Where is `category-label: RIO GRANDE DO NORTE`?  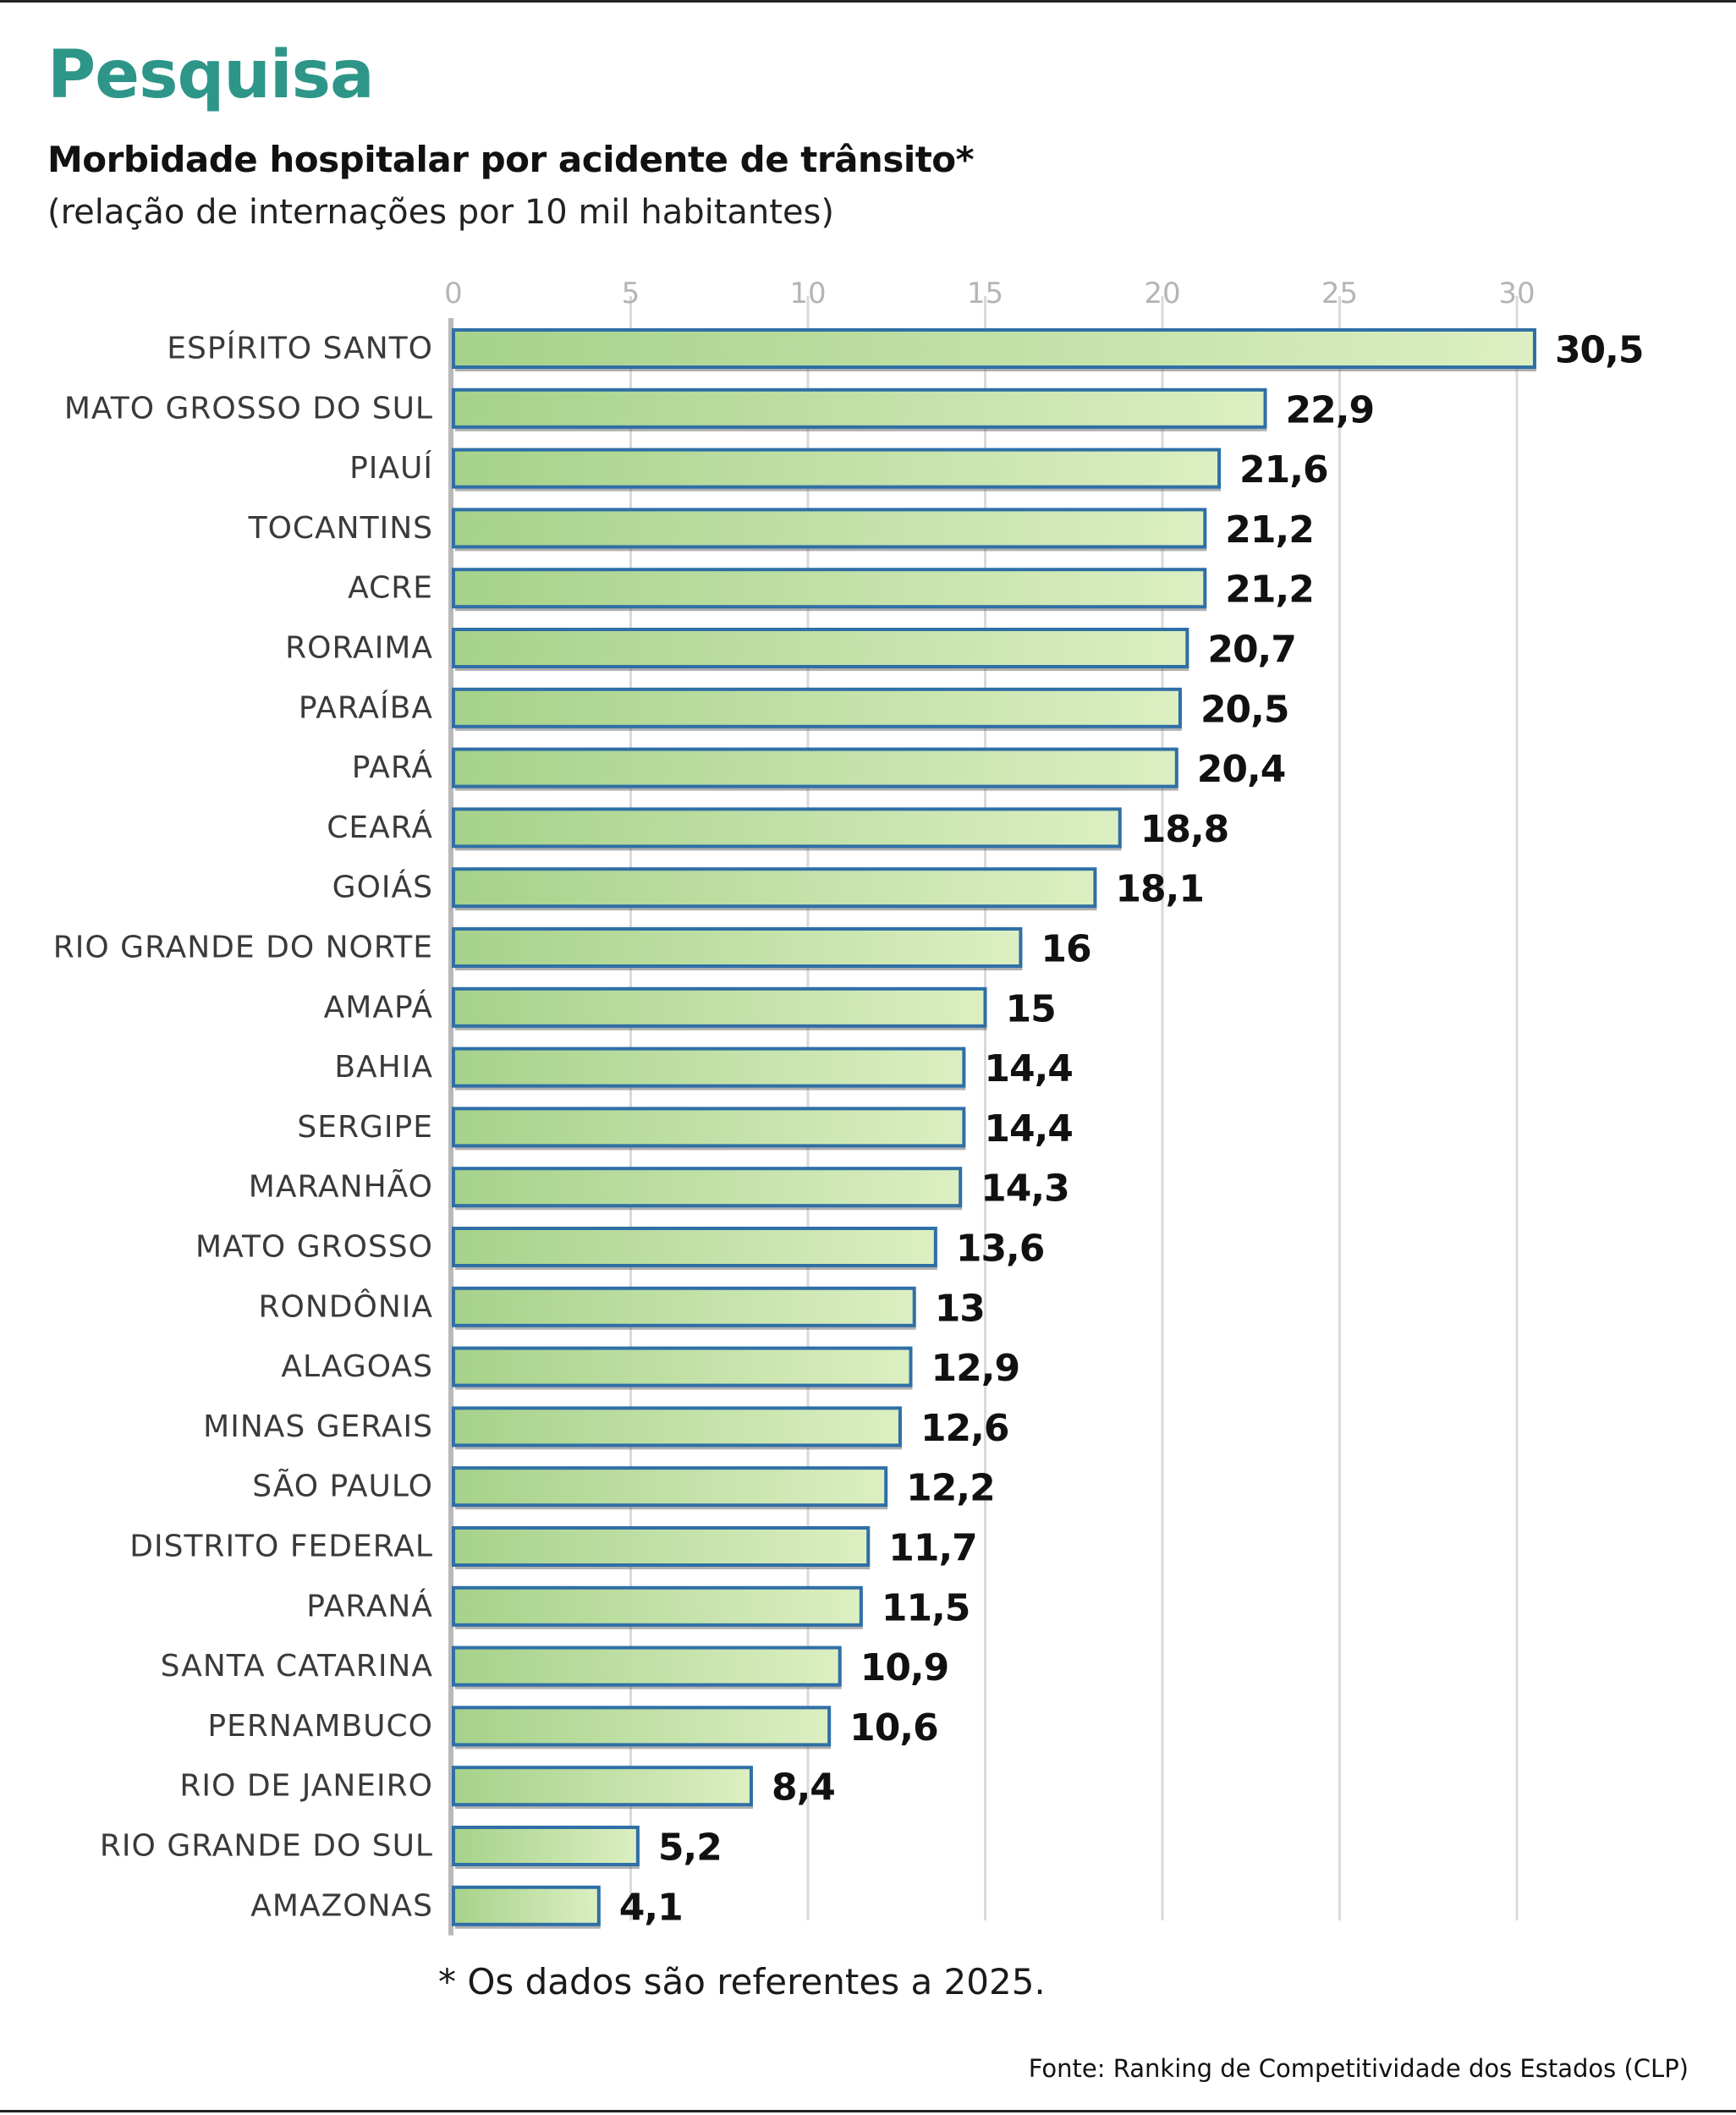 category-label: RIO GRANDE DO NORTE is located at coordinates (243, 948).